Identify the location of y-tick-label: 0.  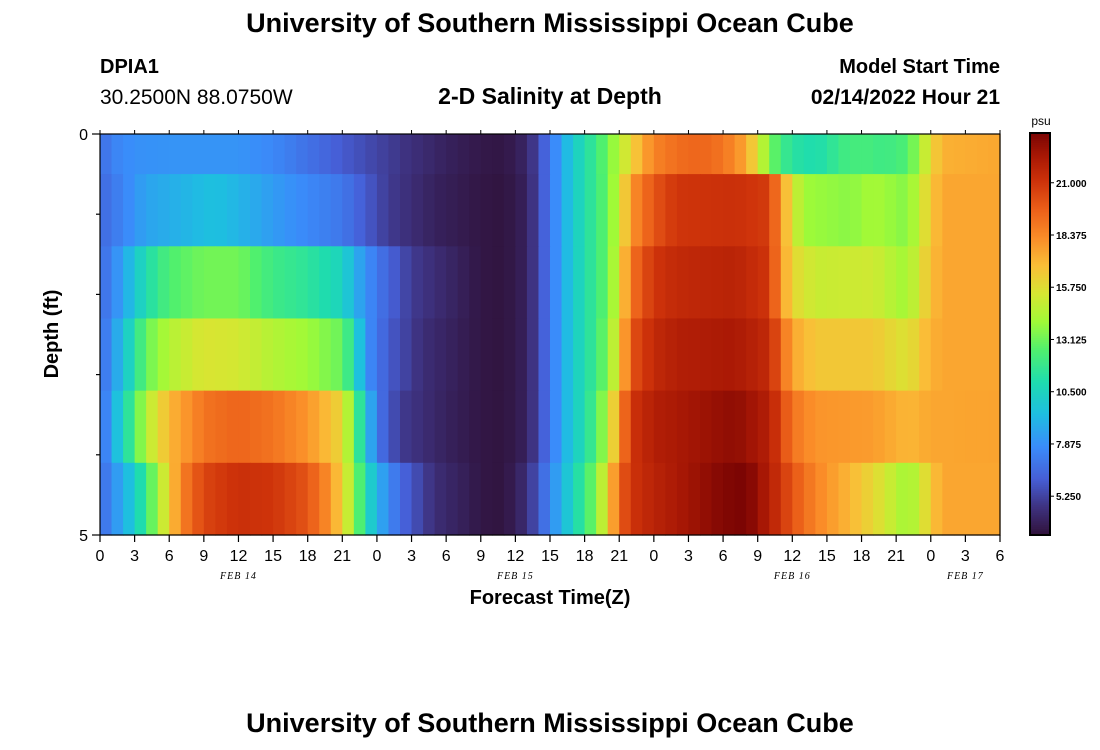
(83, 135).